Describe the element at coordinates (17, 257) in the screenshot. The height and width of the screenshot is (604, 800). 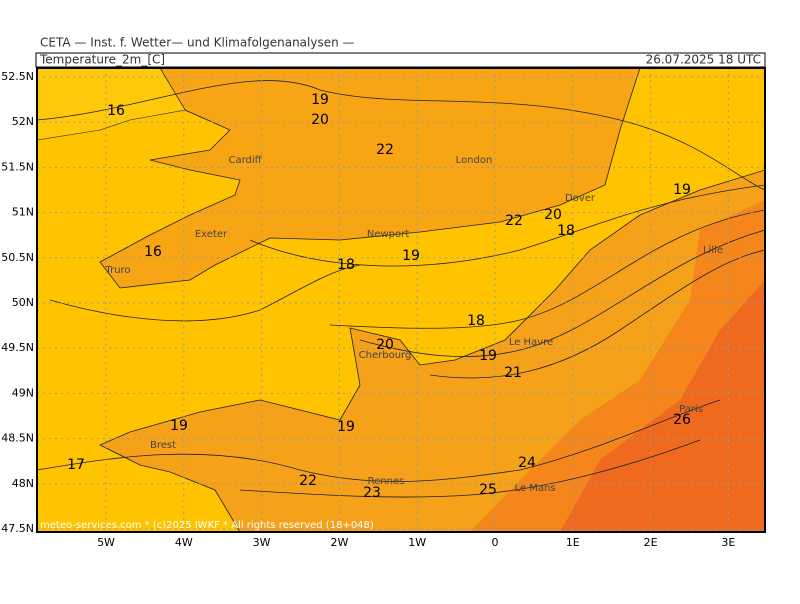
I see `lat-label: 50.5N` at that location.